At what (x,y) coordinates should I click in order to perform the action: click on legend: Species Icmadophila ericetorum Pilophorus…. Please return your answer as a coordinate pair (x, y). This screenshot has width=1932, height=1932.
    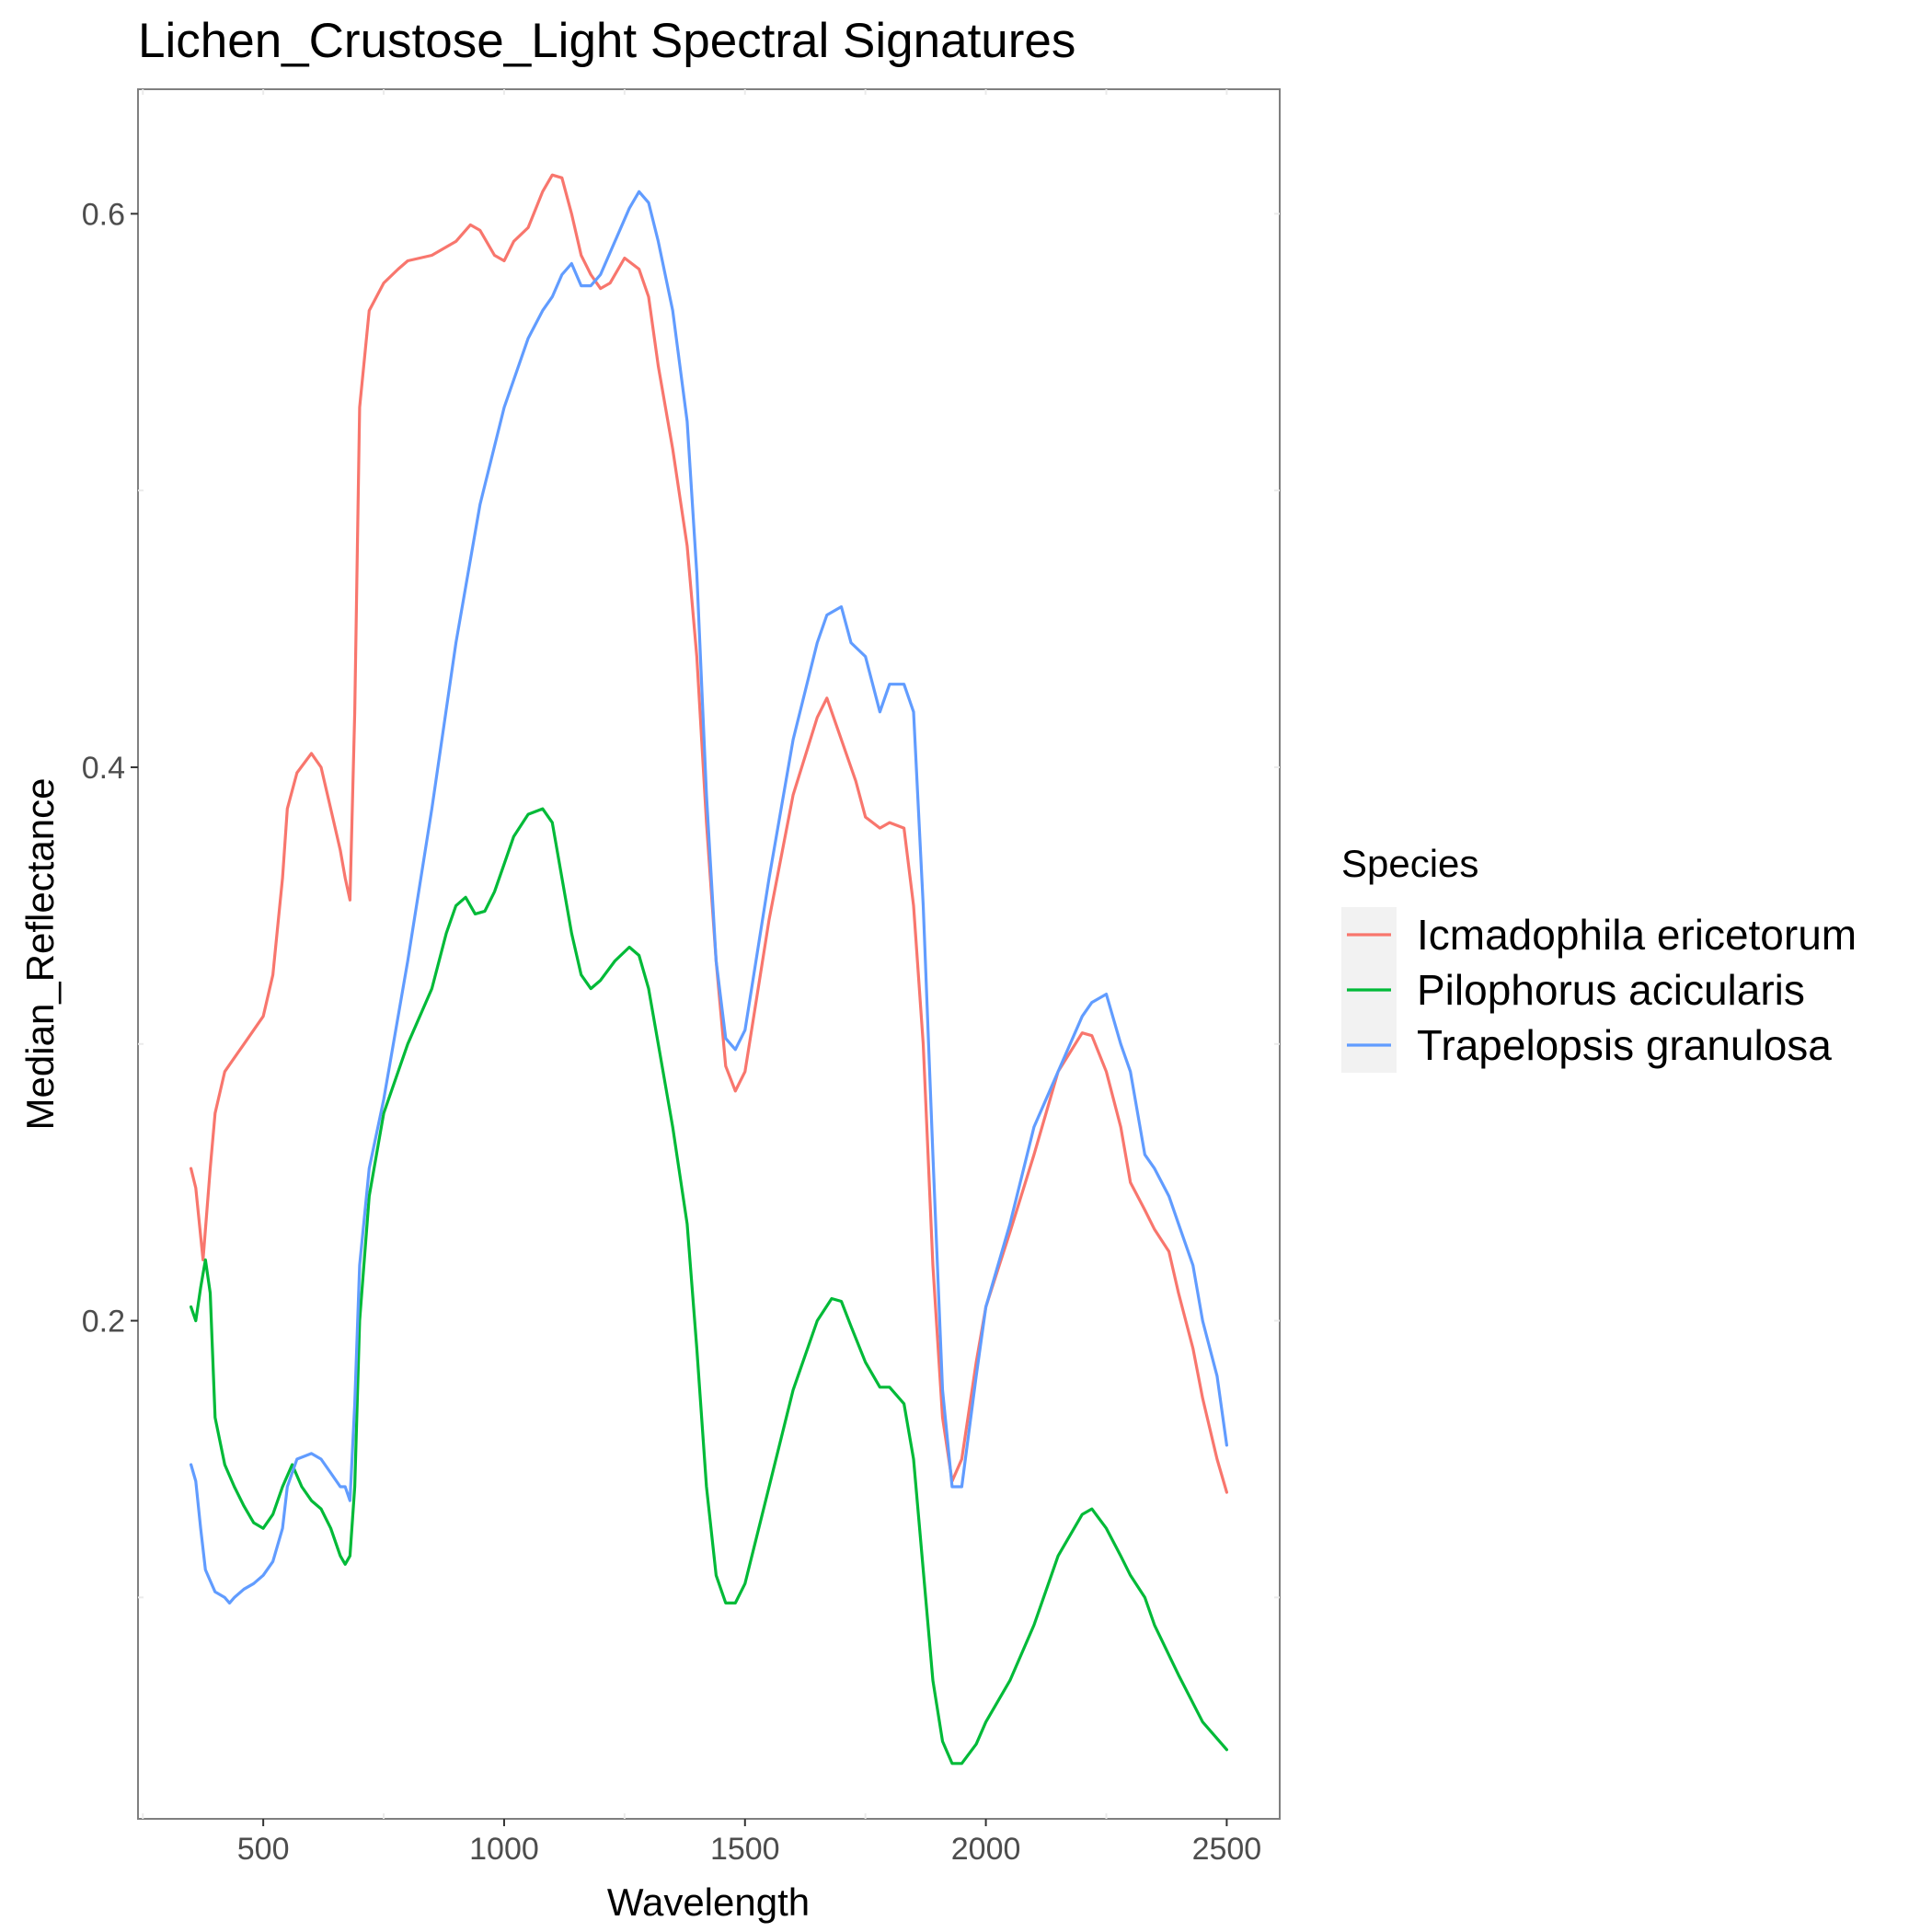
    Looking at the image, I should click on (1599, 957).